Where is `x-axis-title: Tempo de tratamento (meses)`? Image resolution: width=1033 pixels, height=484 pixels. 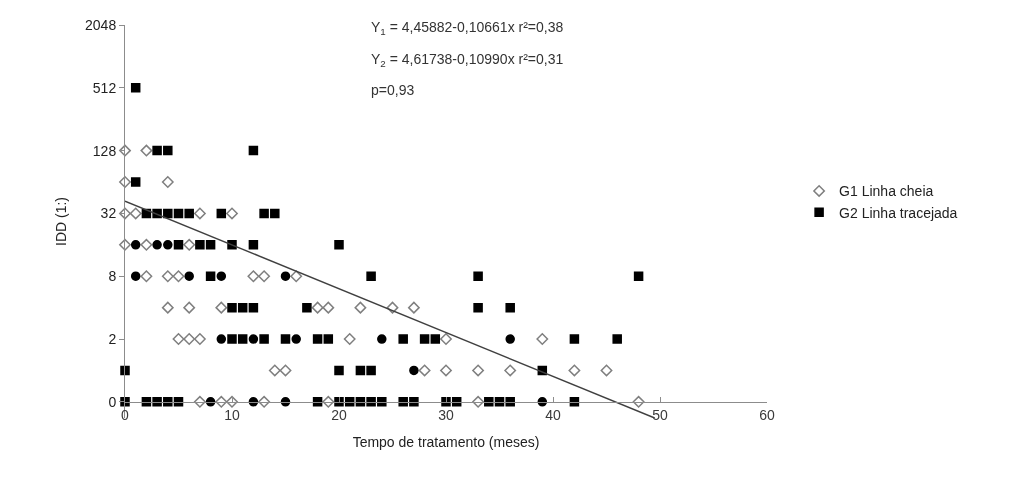 x-axis-title: Tempo de tratamento (meses) is located at coordinates (446, 442).